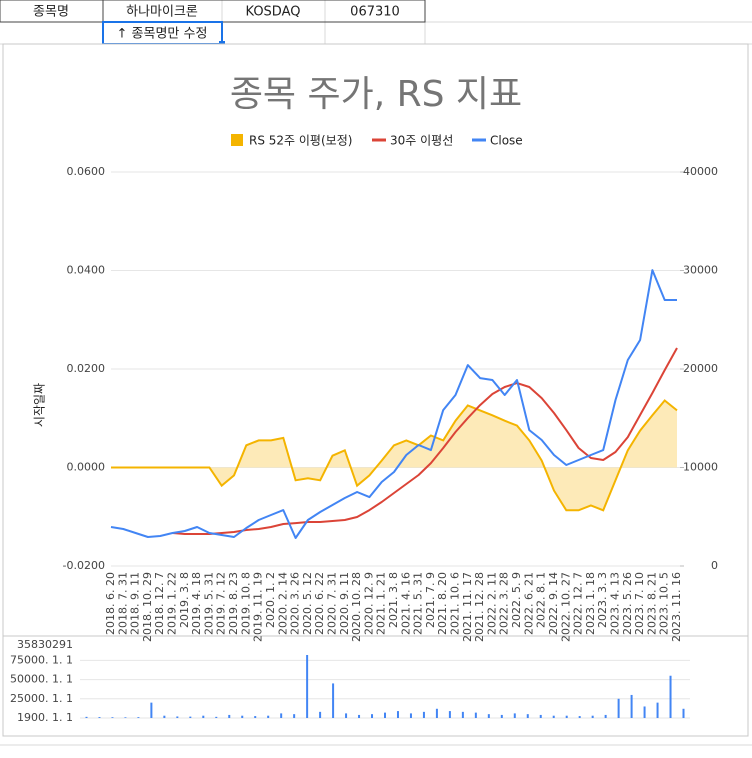  Describe the element at coordinates (258, 607) in the screenshot. I see `x-tick-label: 2019. 11. 19` at that location.